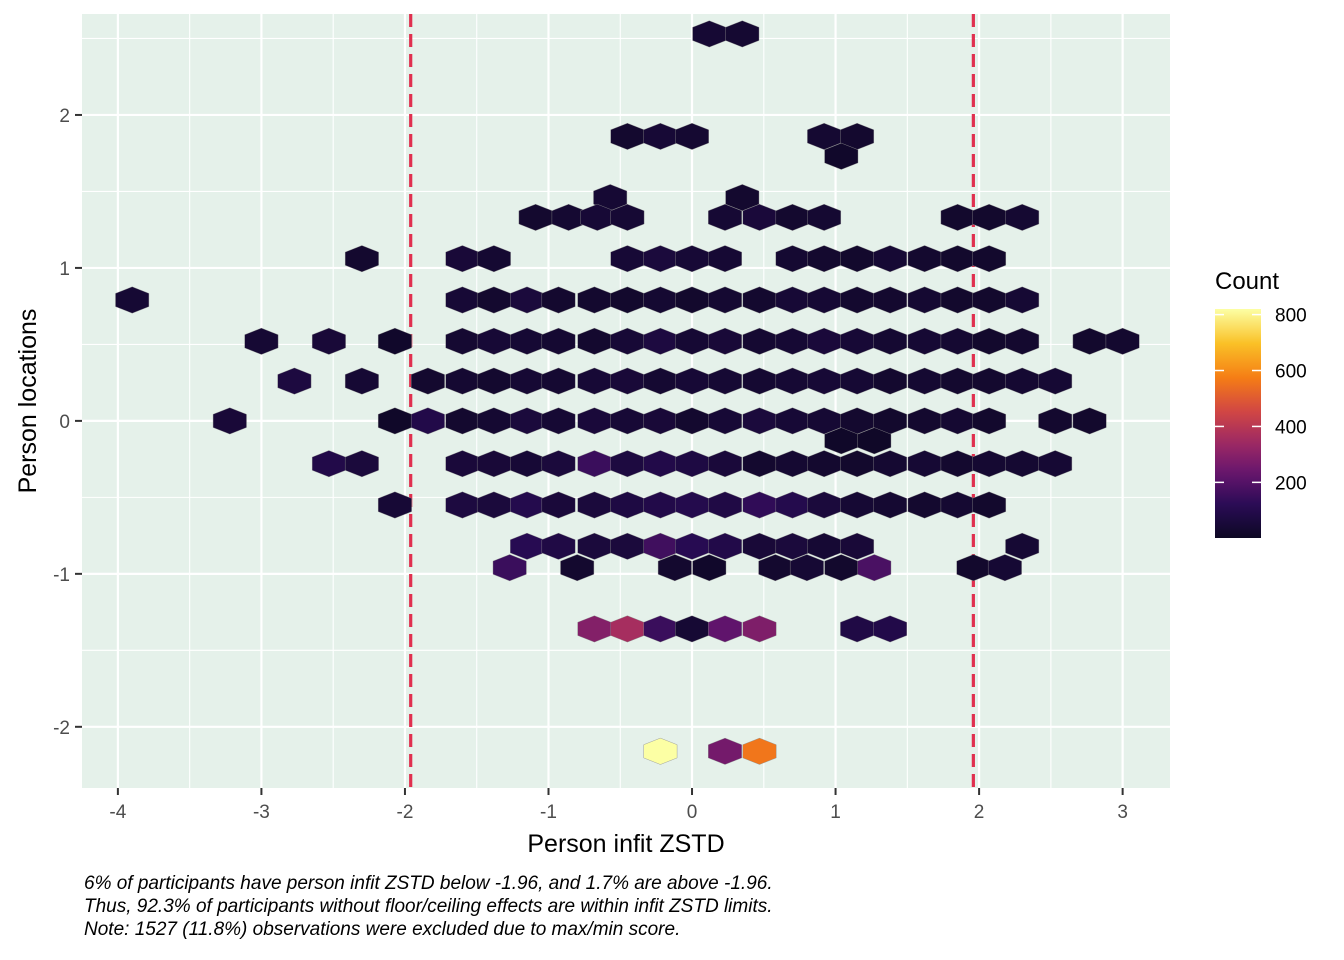 This screenshot has width=1344, height=960. Describe the element at coordinates (692, 812) in the screenshot. I see `x-tick-label: 0` at that location.